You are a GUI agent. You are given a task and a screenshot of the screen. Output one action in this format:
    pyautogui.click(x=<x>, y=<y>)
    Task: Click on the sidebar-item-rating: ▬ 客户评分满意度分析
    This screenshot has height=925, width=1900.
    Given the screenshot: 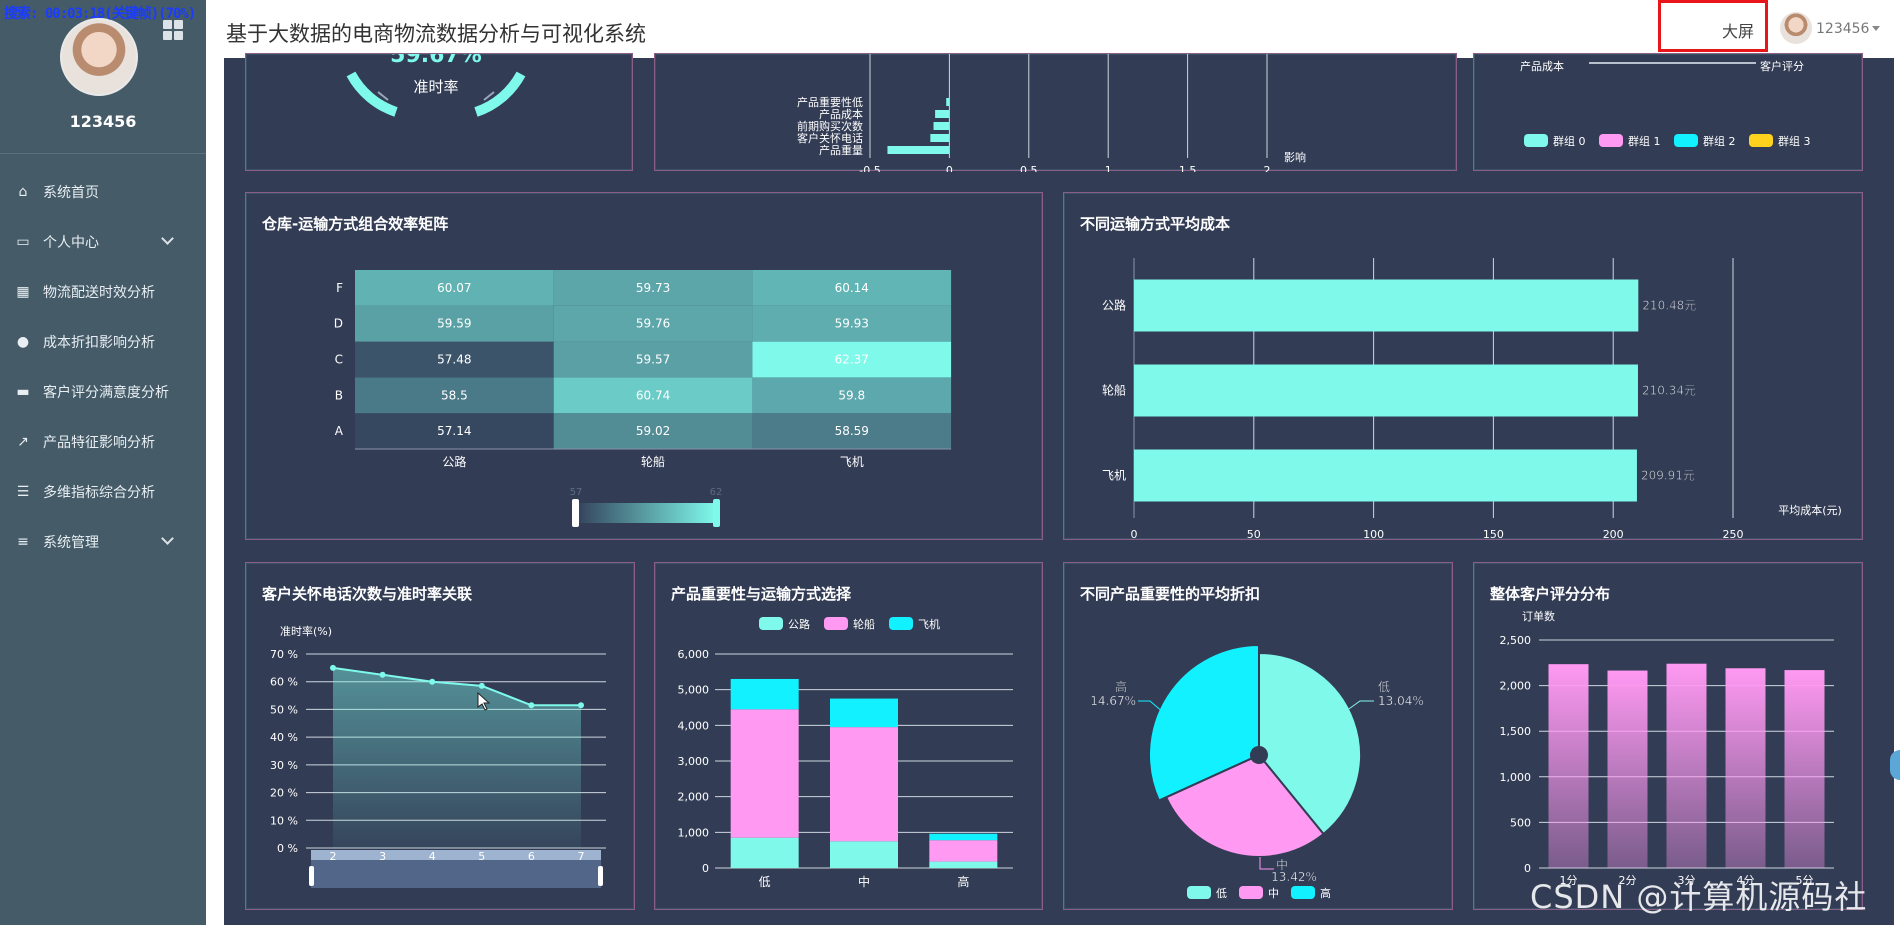 What is the action you would take?
    pyautogui.click(x=103, y=392)
    